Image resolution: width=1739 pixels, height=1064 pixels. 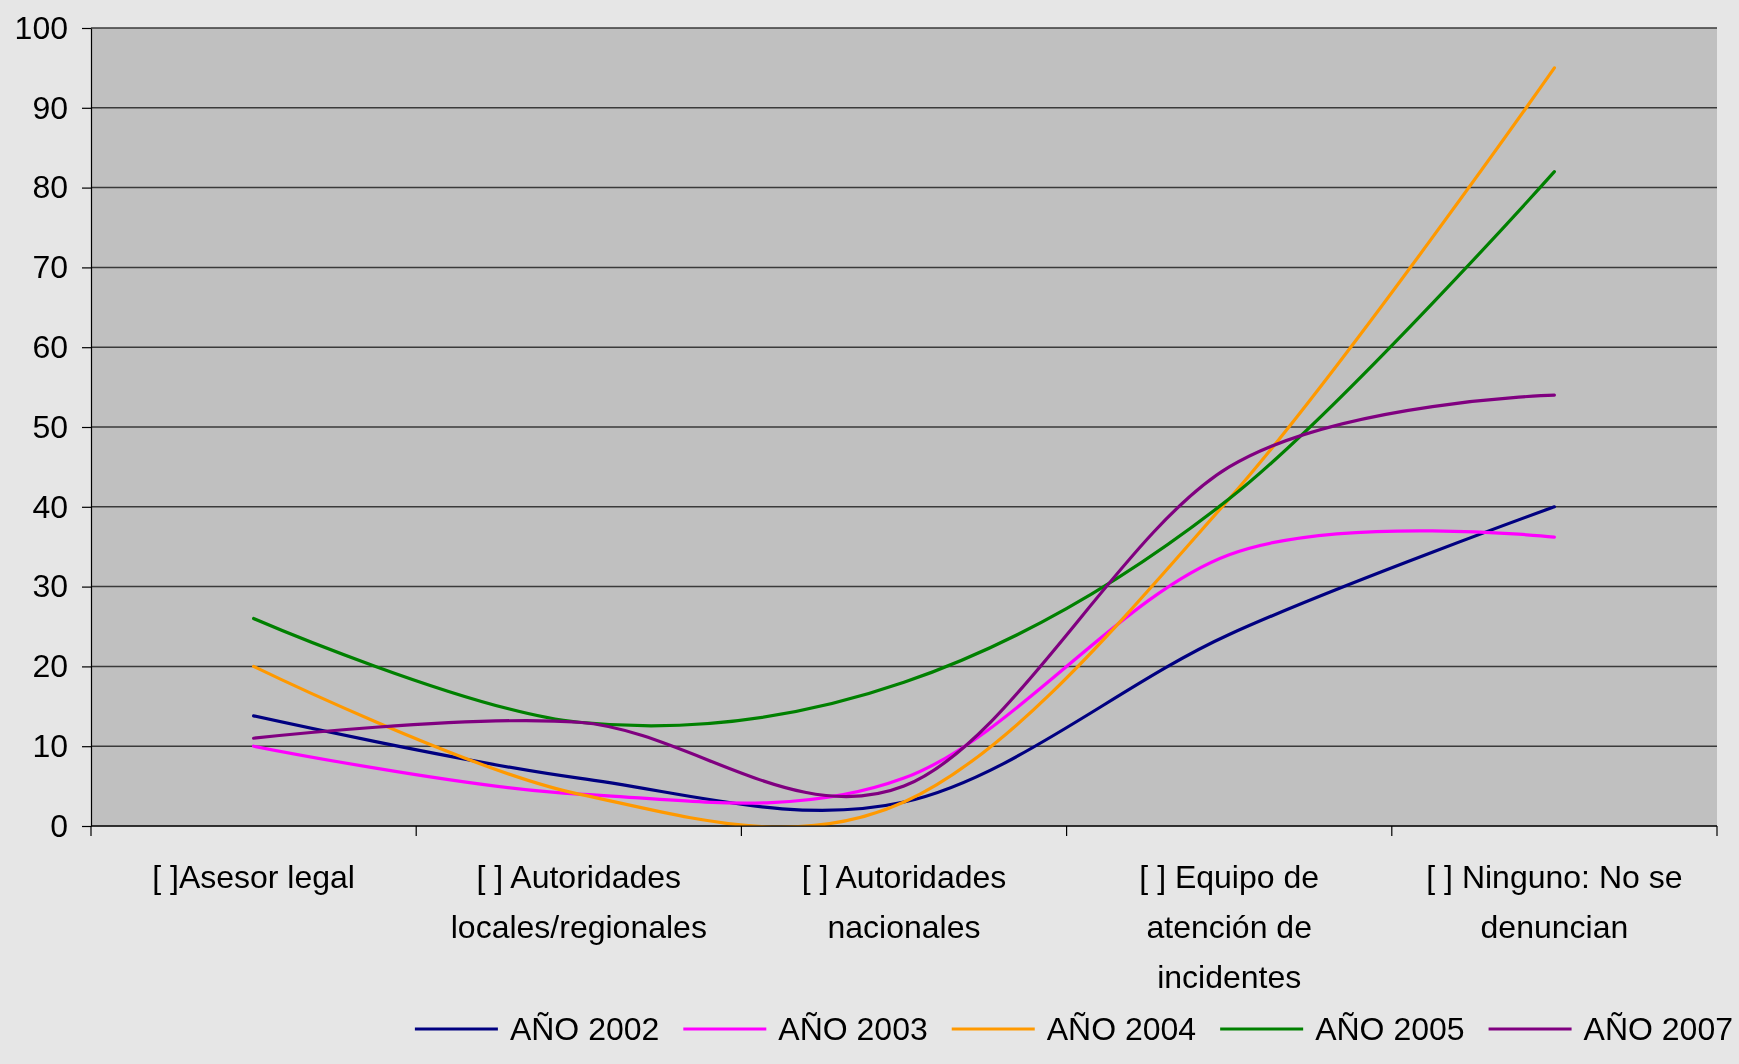 What do you see at coordinates (50, 506) in the screenshot?
I see `y-tick-label: 40` at bounding box center [50, 506].